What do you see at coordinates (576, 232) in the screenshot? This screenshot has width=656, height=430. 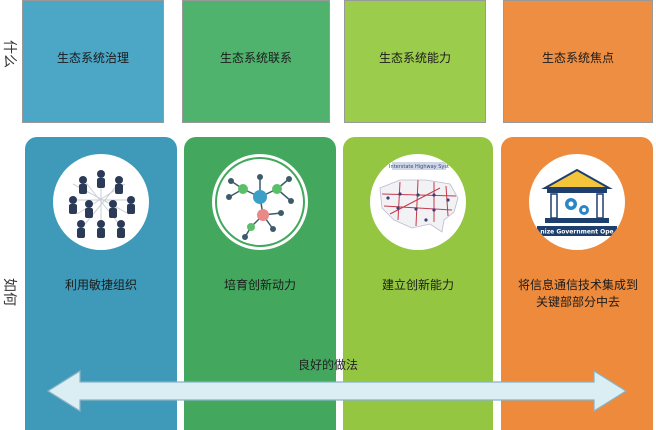 I see `icon-caption: nize Government Ope` at bounding box center [576, 232].